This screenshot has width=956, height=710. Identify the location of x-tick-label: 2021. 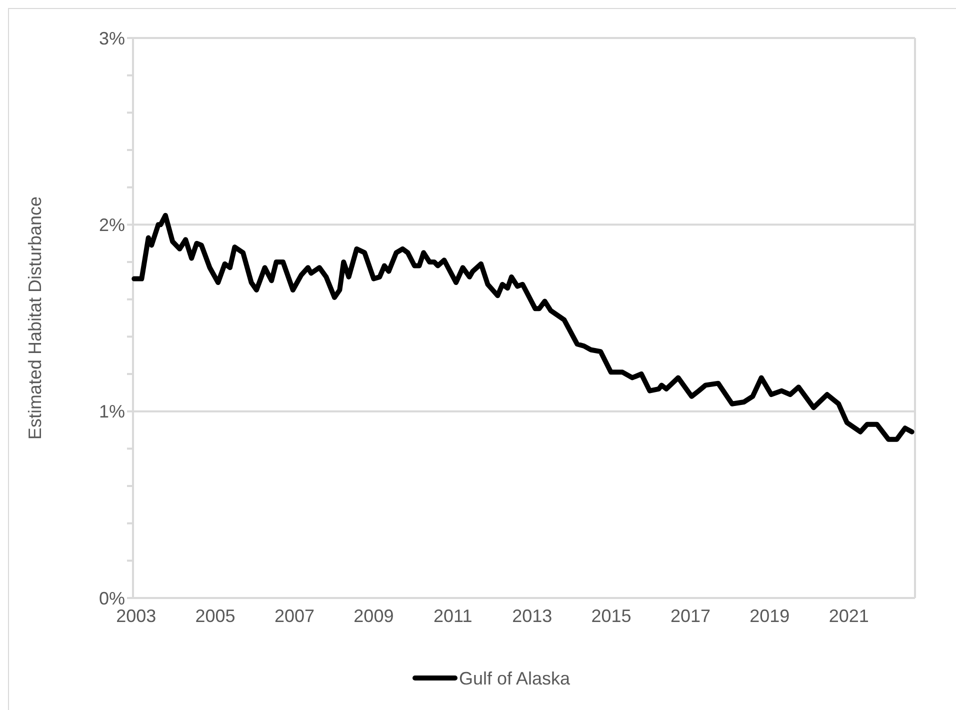
(848, 616).